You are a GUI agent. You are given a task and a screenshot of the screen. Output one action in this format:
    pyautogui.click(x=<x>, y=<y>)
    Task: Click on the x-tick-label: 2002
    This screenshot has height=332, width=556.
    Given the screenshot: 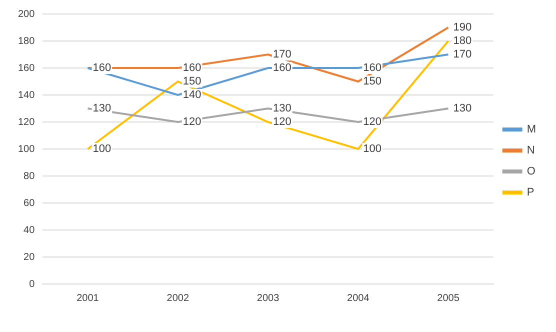 What is the action you would take?
    pyautogui.click(x=178, y=298)
    